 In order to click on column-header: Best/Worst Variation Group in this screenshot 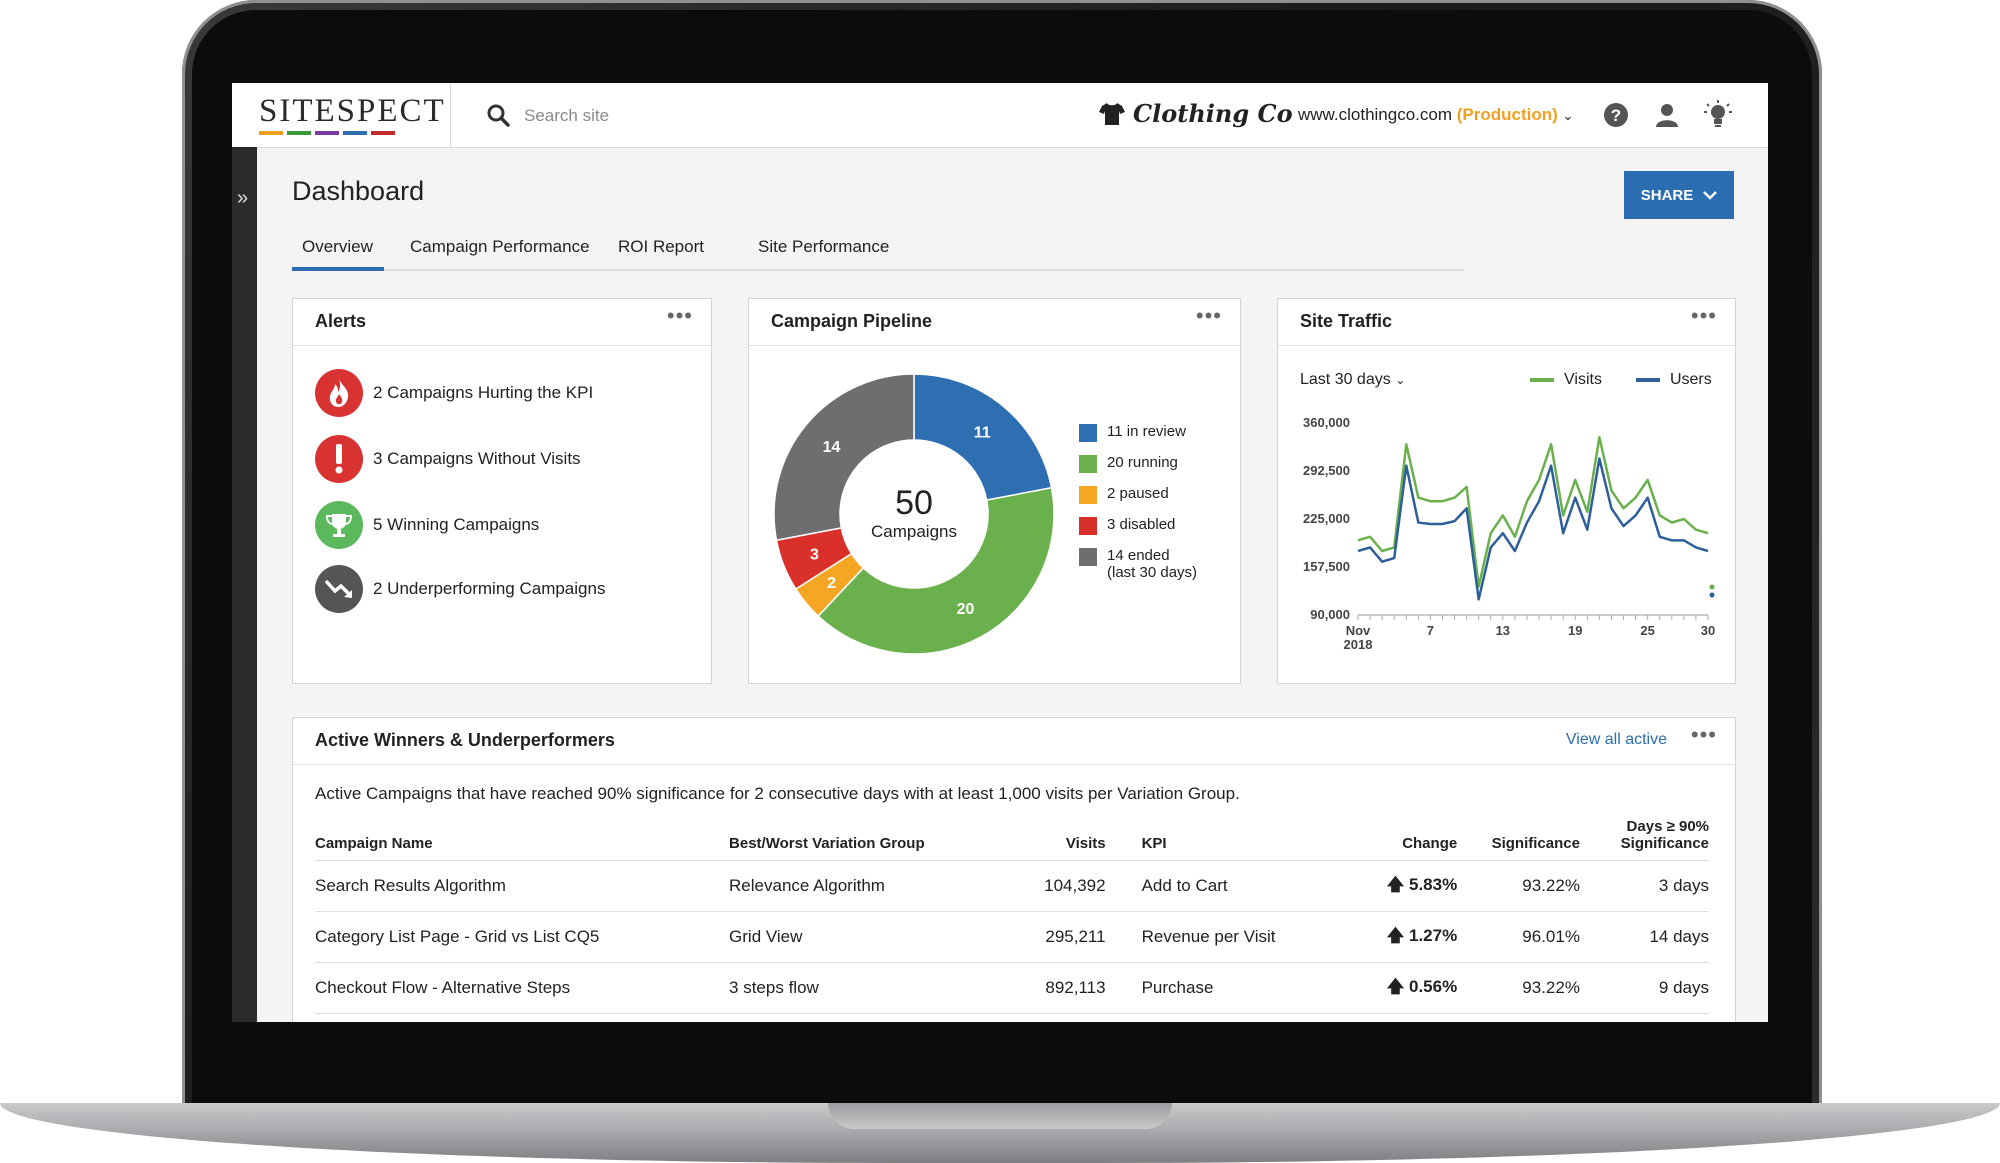, I will do `click(859, 839)`.